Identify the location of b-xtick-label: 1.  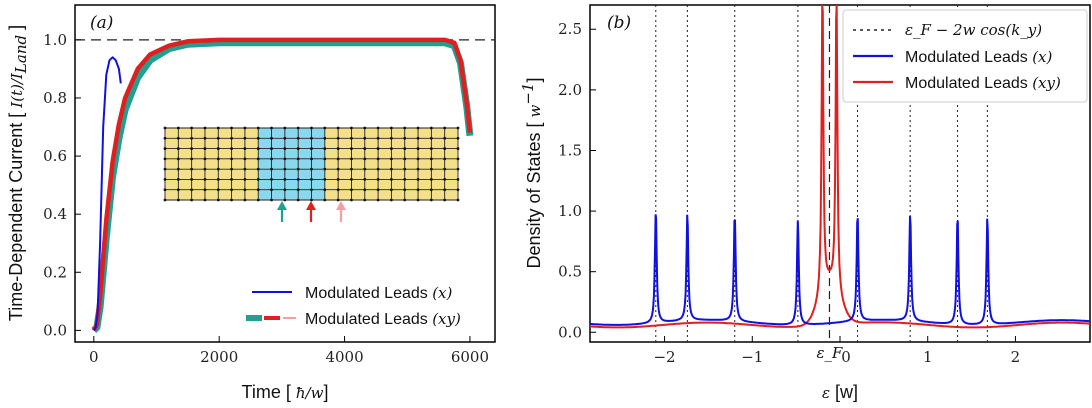
(928, 357).